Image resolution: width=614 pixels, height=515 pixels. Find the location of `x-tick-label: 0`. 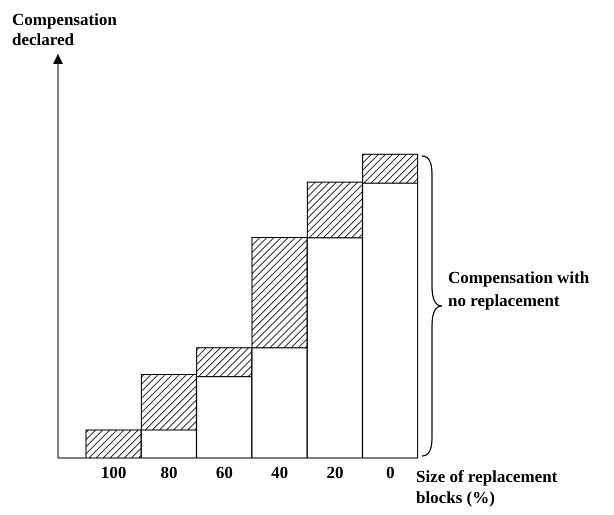

x-tick-label: 0 is located at coordinates (390, 472).